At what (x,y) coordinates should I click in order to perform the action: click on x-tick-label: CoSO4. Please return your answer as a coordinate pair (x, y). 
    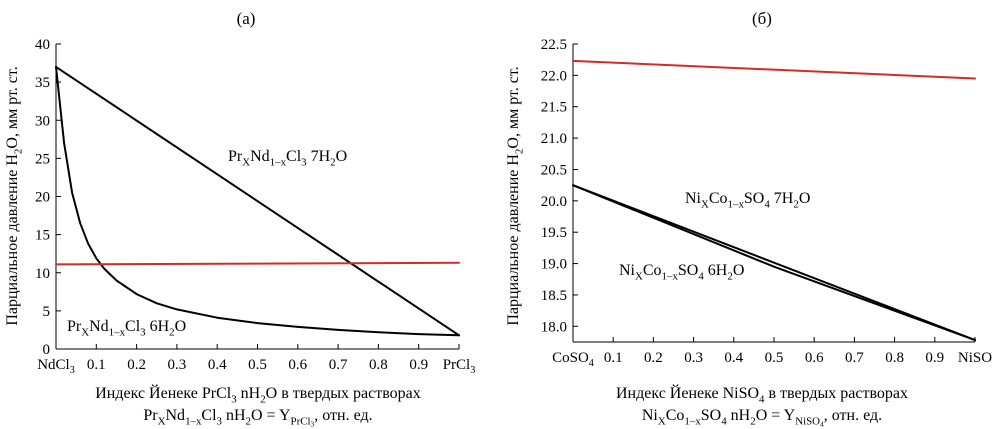
    Looking at the image, I should click on (573, 359).